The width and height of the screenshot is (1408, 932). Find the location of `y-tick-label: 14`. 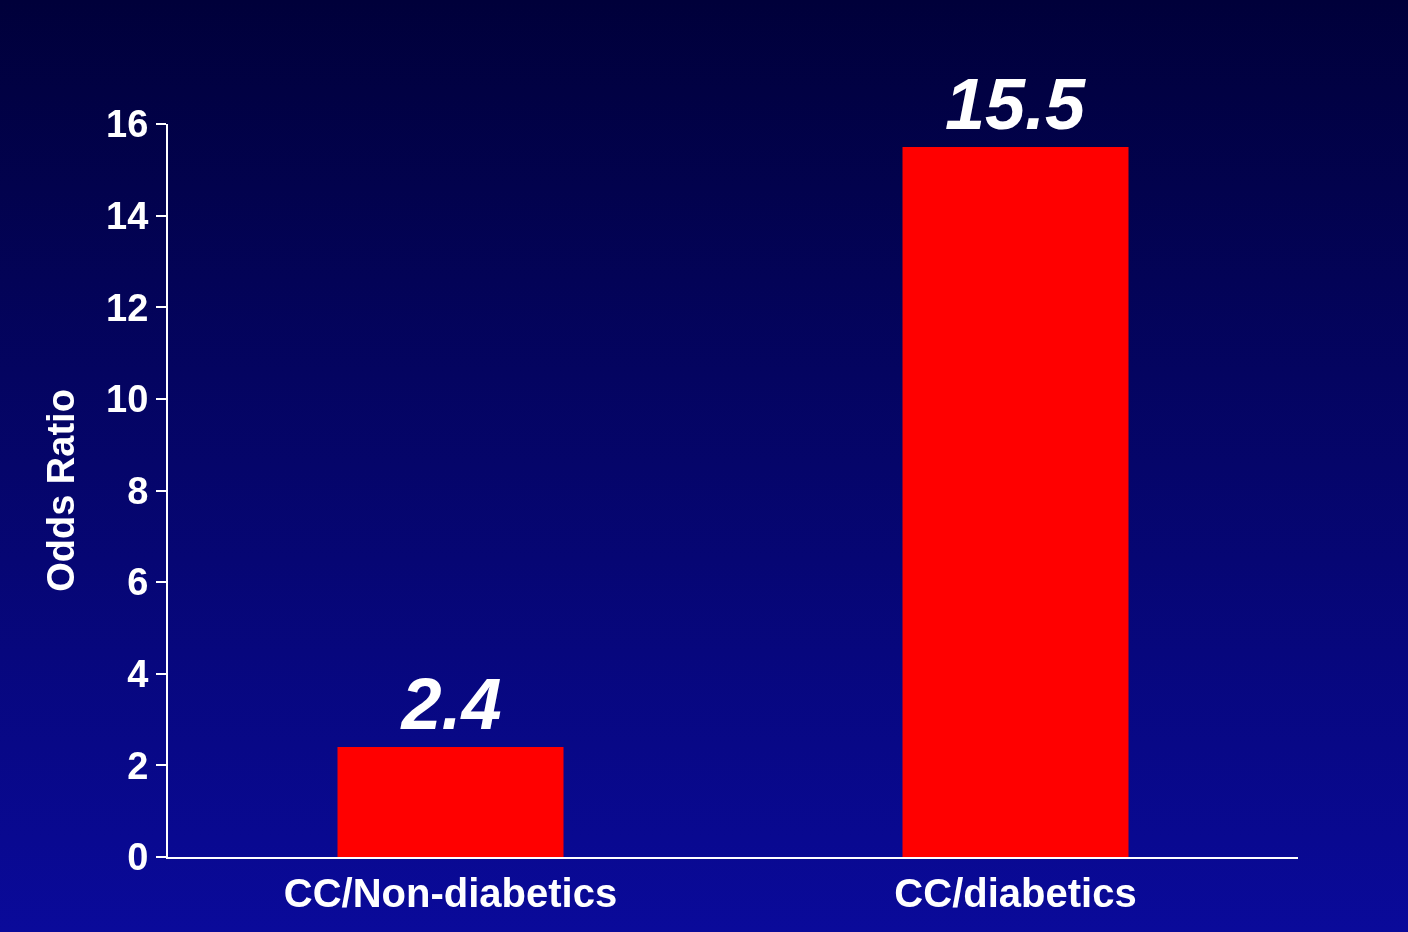

y-tick-label: 14 is located at coordinates (127, 215).